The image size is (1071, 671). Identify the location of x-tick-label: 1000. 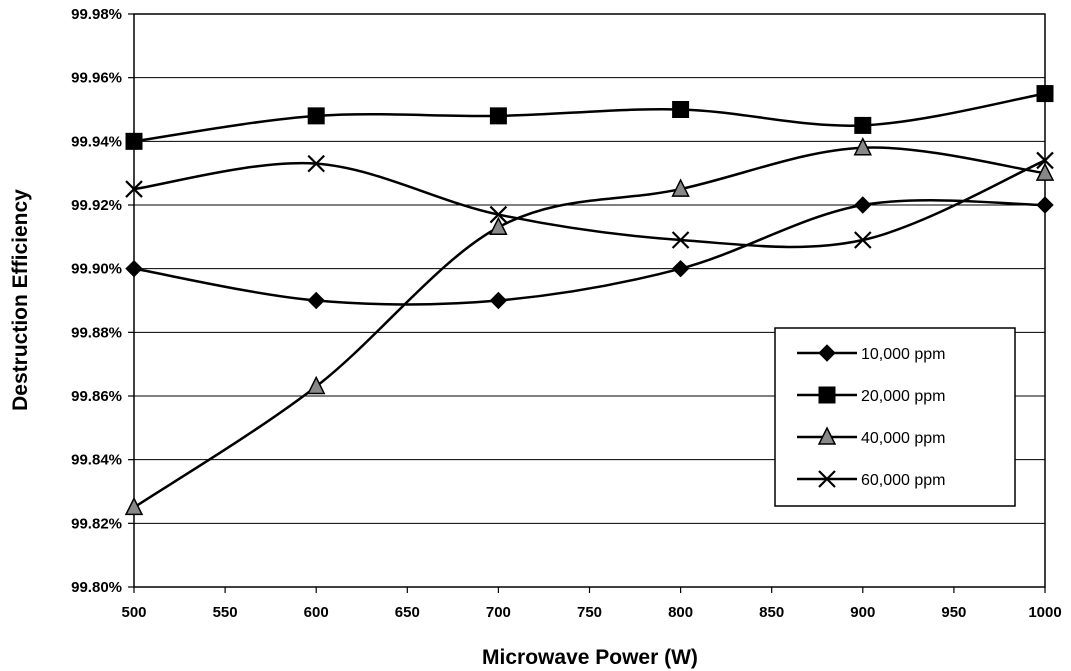
(1044, 612).